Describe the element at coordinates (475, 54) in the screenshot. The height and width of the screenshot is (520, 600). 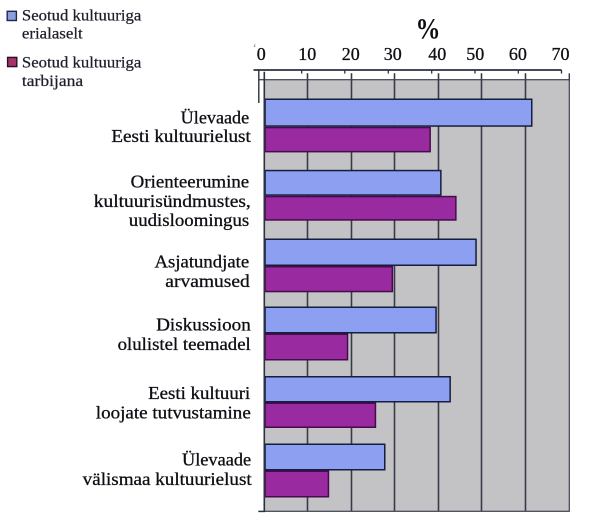
I see `svg-text: 50` at that location.